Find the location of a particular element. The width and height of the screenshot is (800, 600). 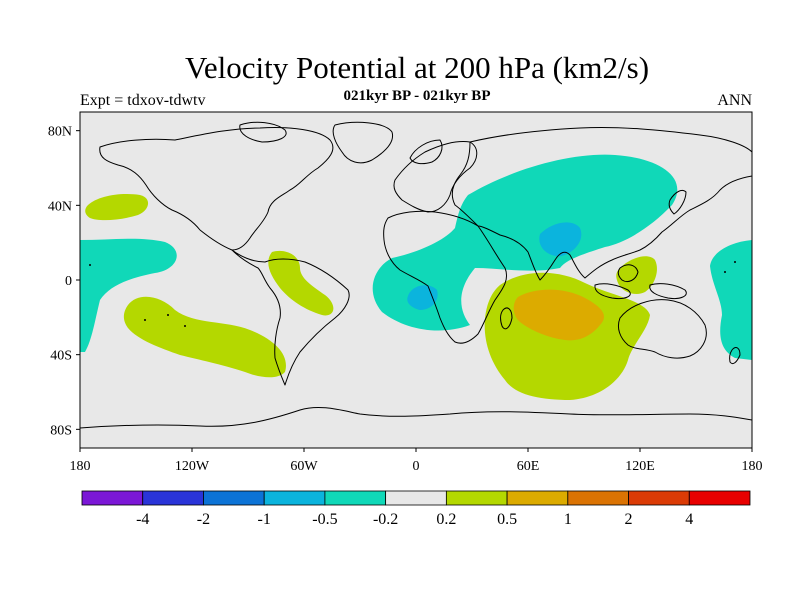

coastline-africa is located at coordinates (445, 277).